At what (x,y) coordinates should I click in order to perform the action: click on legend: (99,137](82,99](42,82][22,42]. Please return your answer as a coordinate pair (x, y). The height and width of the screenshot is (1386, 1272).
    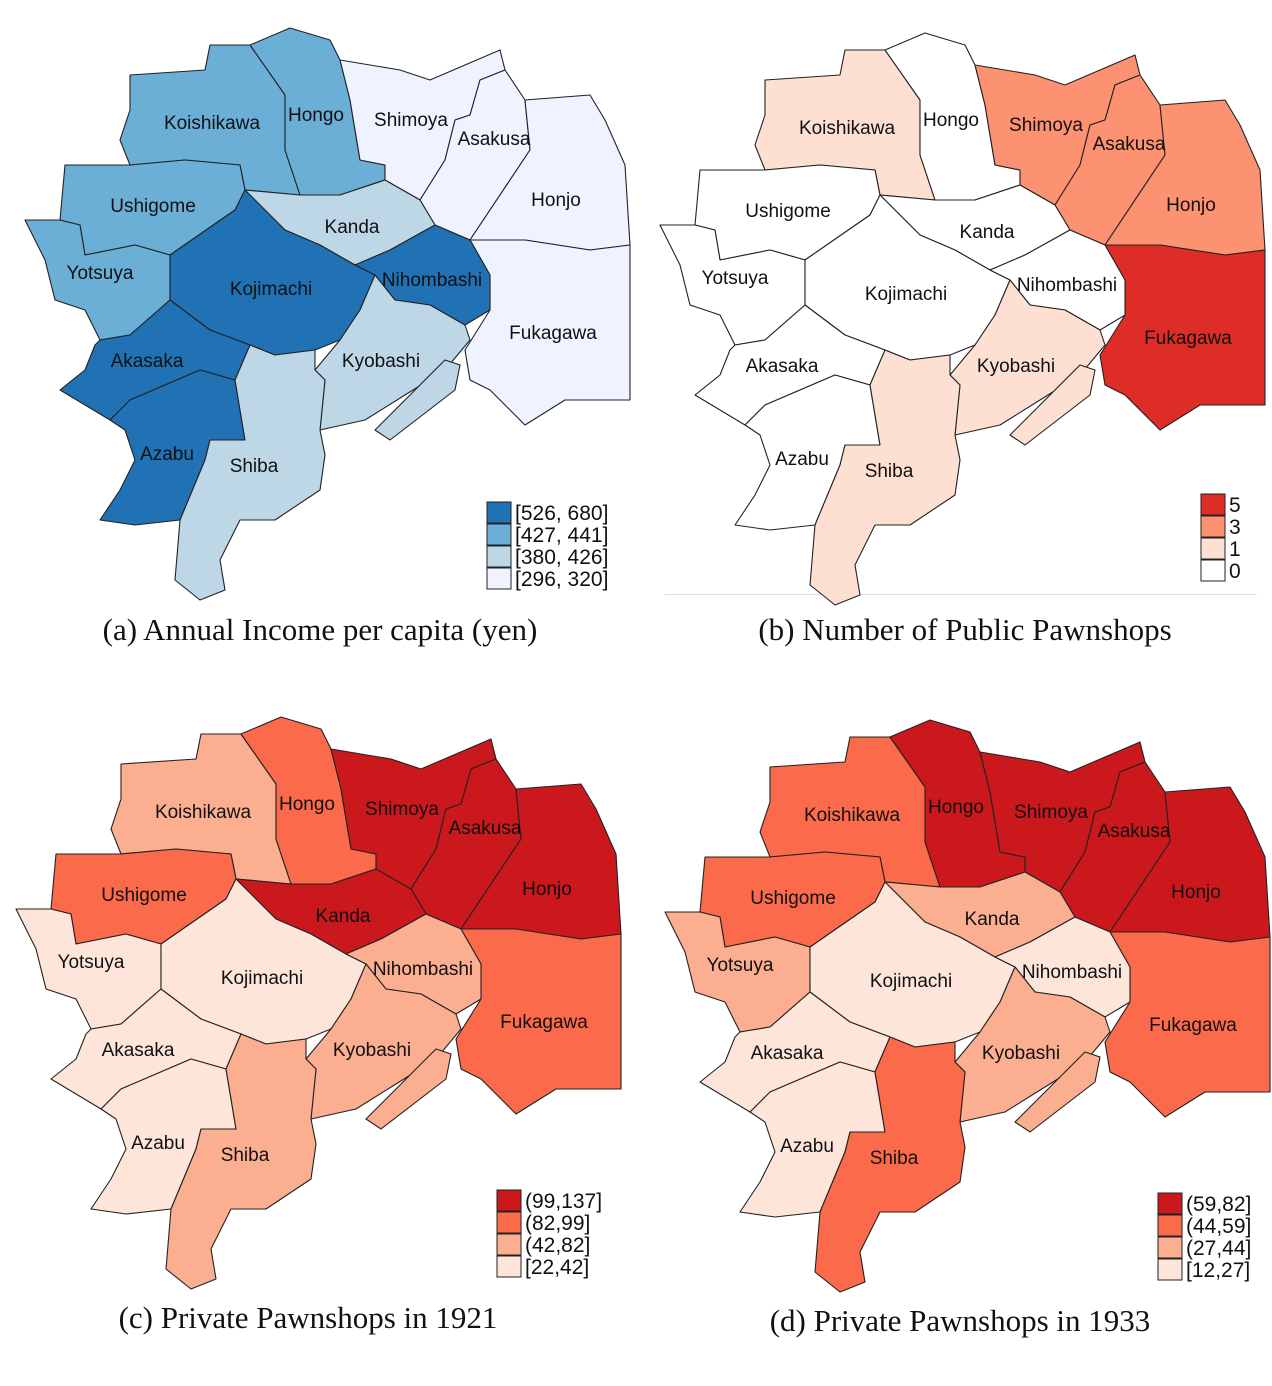
    Looking at the image, I should click on (549, 1234).